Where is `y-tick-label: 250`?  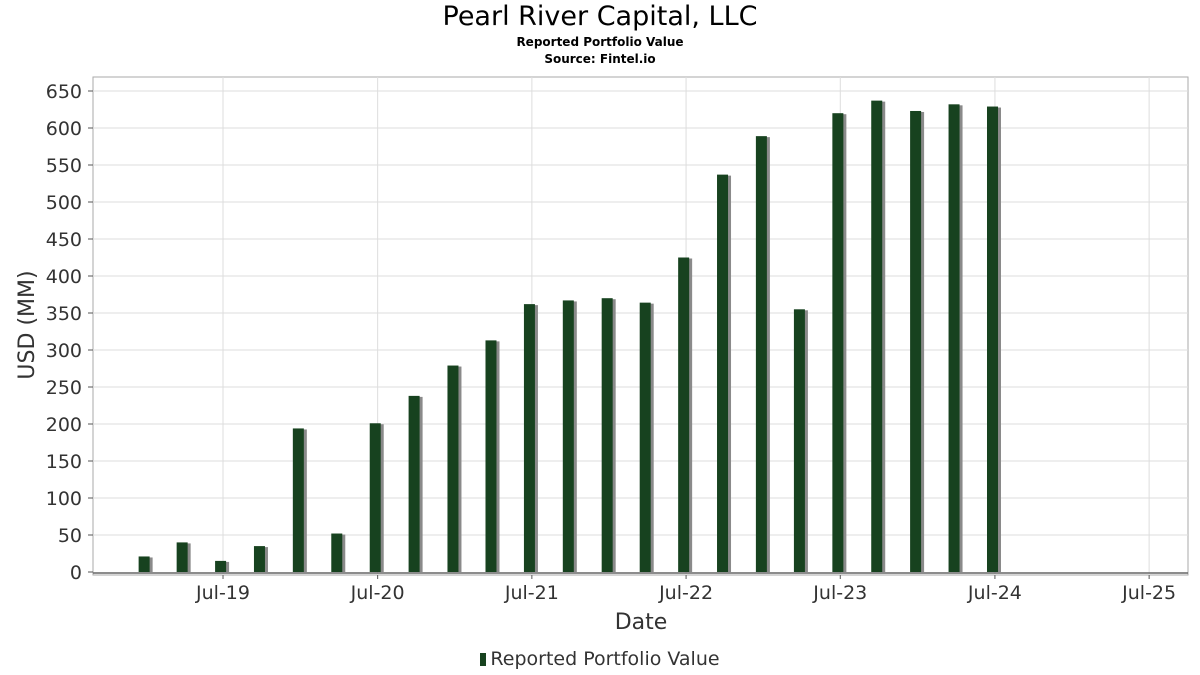 y-tick-label: 250 is located at coordinates (64, 388).